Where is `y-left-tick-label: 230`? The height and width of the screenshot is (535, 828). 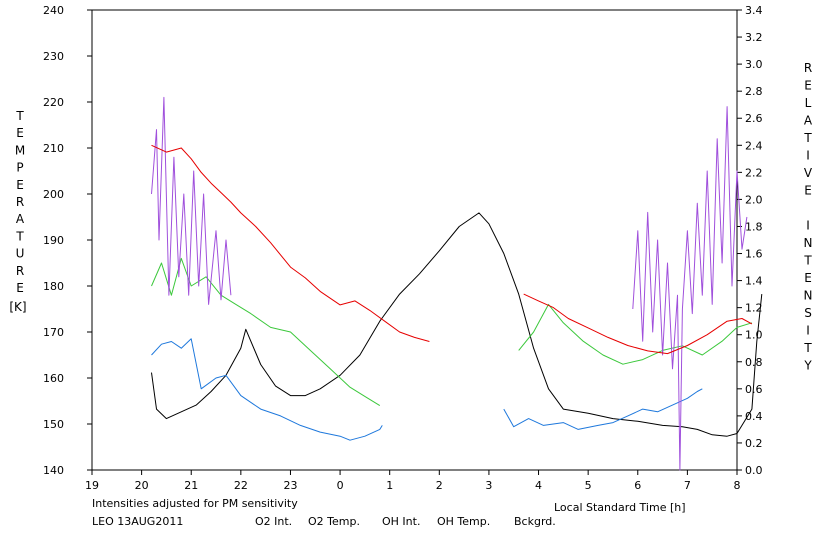 y-left-tick-label: 230 is located at coordinates (53, 56).